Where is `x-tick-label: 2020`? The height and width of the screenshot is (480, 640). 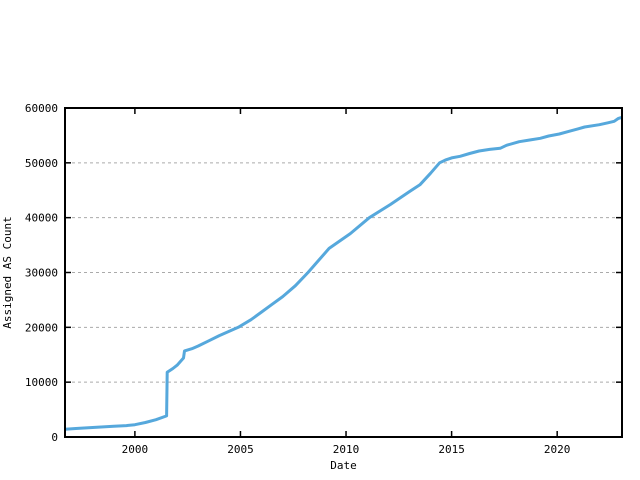 x-tick-label: 2020 is located at coordinates (557, 449).